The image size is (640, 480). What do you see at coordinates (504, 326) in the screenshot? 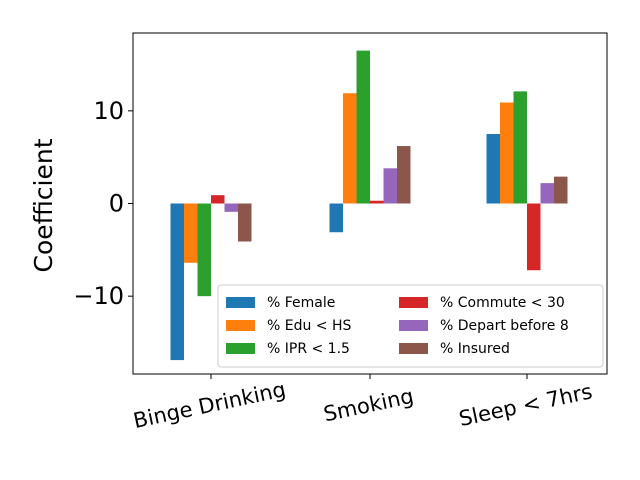
I see `legend-label: % Depart before 8` at bounding box center [504, 326].